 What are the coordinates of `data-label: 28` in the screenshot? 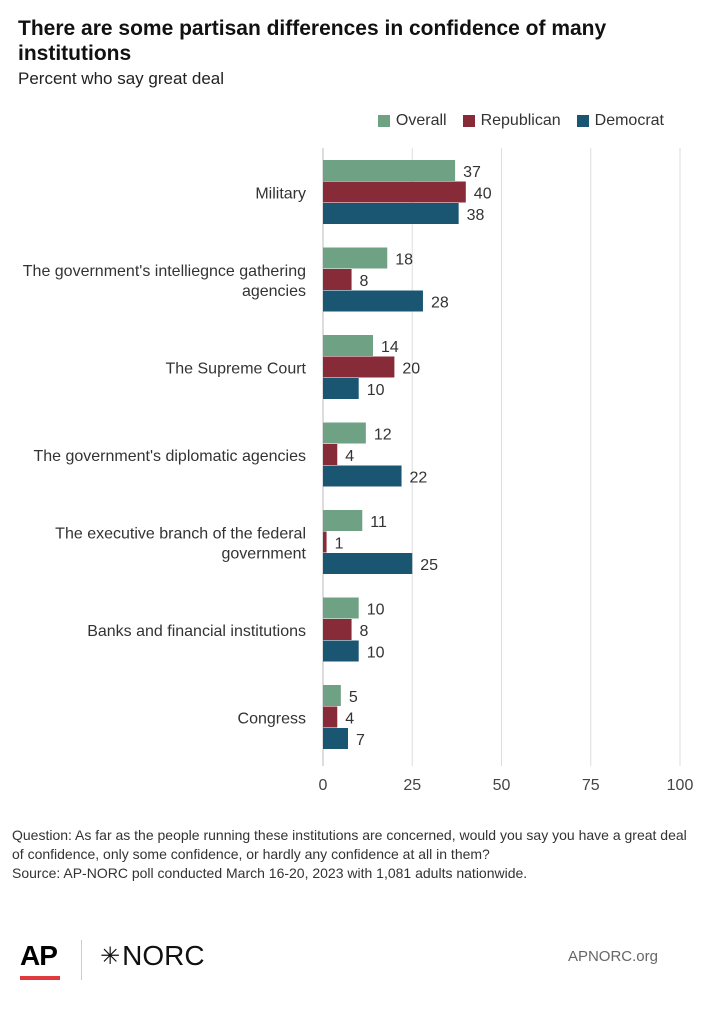 It's located at (440, 302).